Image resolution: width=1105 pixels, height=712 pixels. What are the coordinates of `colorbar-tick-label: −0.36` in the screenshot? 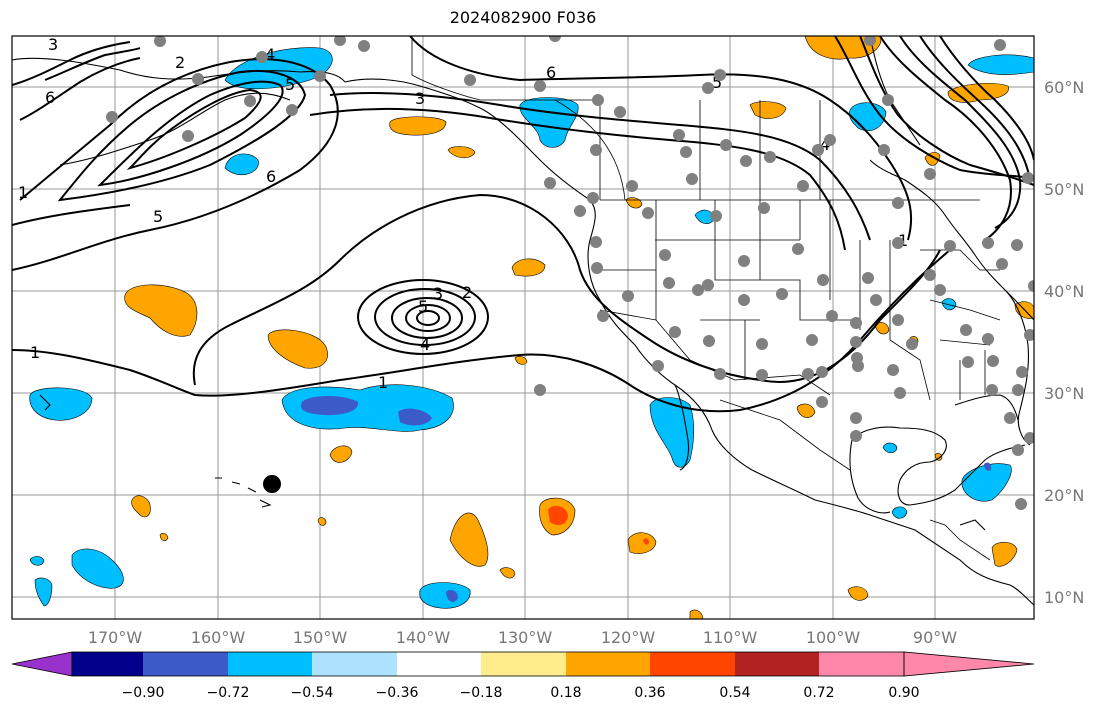 It's located at (397, 693).